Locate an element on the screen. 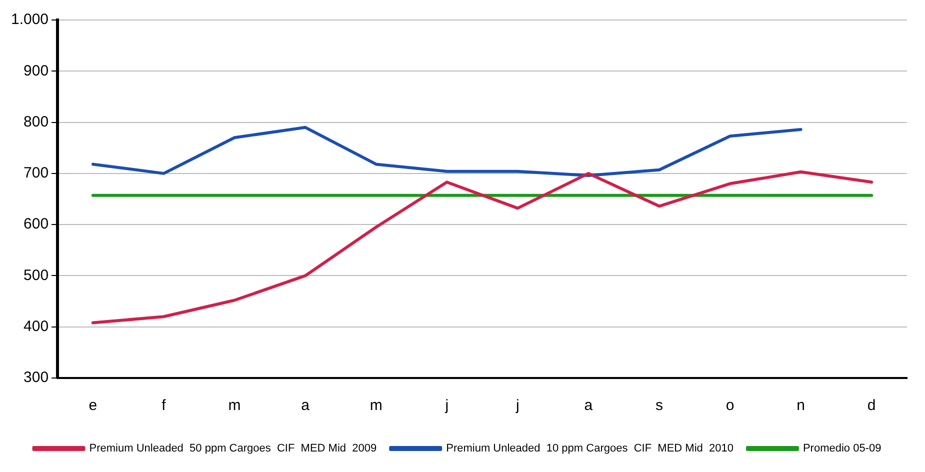 Image resolution: width=925 pixels, height=472 pixels. y-tick-label: 1.000 is located at coordinates (29, 19).